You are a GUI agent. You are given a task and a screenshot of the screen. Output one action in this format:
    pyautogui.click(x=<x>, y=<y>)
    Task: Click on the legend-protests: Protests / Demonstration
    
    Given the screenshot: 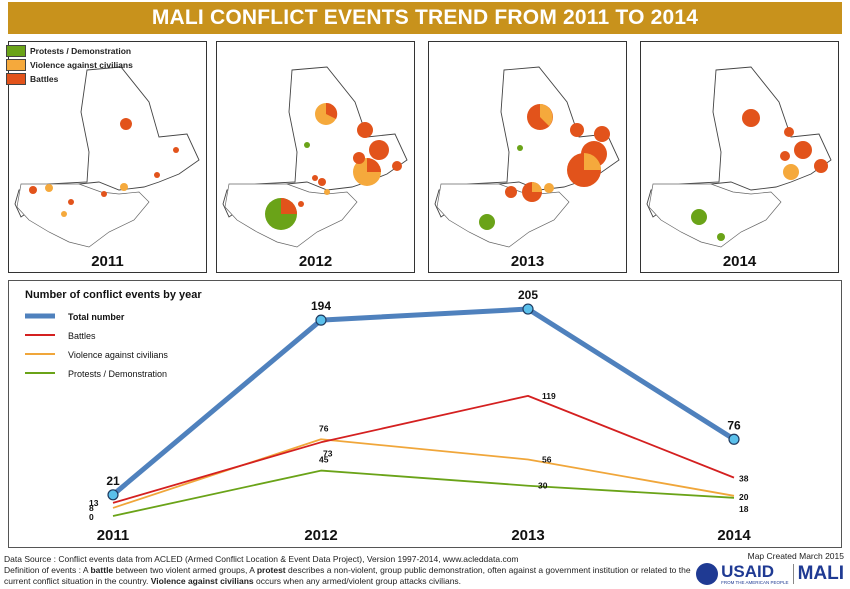 What is the action you would take?
    pyautogui.click(x=69, y=51)
    